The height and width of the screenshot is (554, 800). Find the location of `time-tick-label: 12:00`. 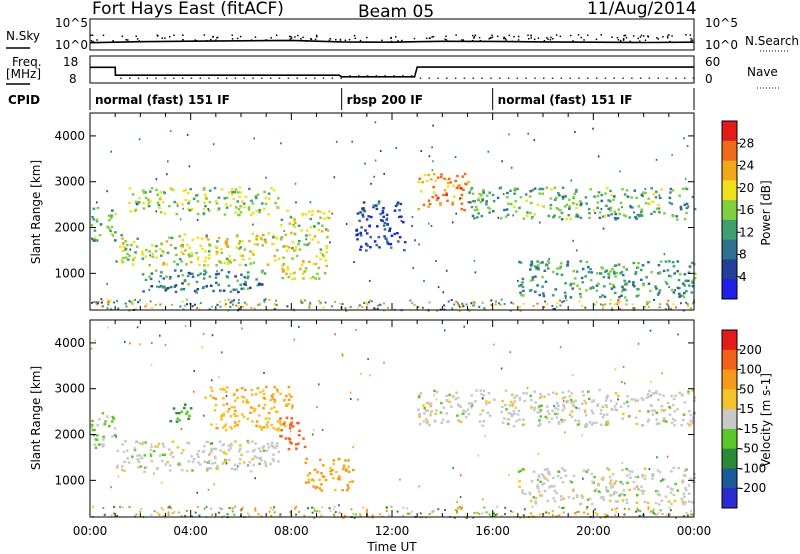

time-tick-label: 12:00 is located at coordinates (392, 531).